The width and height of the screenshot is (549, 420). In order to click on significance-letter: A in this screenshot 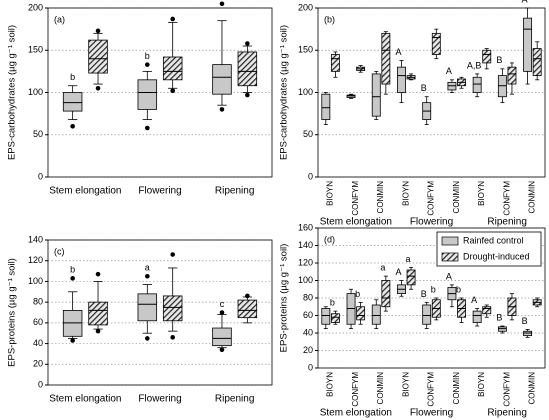, I will do `click(525, 2)`.